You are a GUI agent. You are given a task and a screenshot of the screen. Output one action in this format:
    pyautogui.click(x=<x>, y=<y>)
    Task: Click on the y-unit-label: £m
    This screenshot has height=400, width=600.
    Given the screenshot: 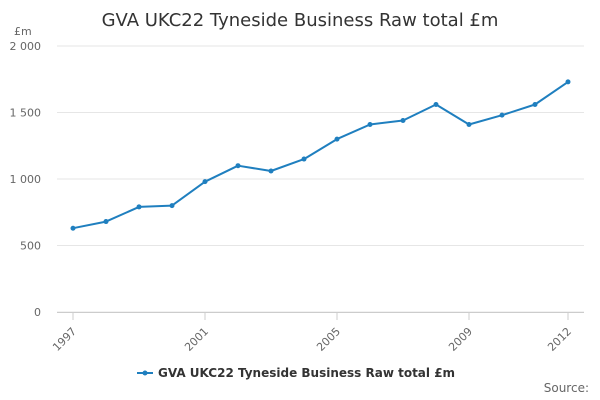 What is the action you would take?
    pyautogui.click(x=23, y=31)
    